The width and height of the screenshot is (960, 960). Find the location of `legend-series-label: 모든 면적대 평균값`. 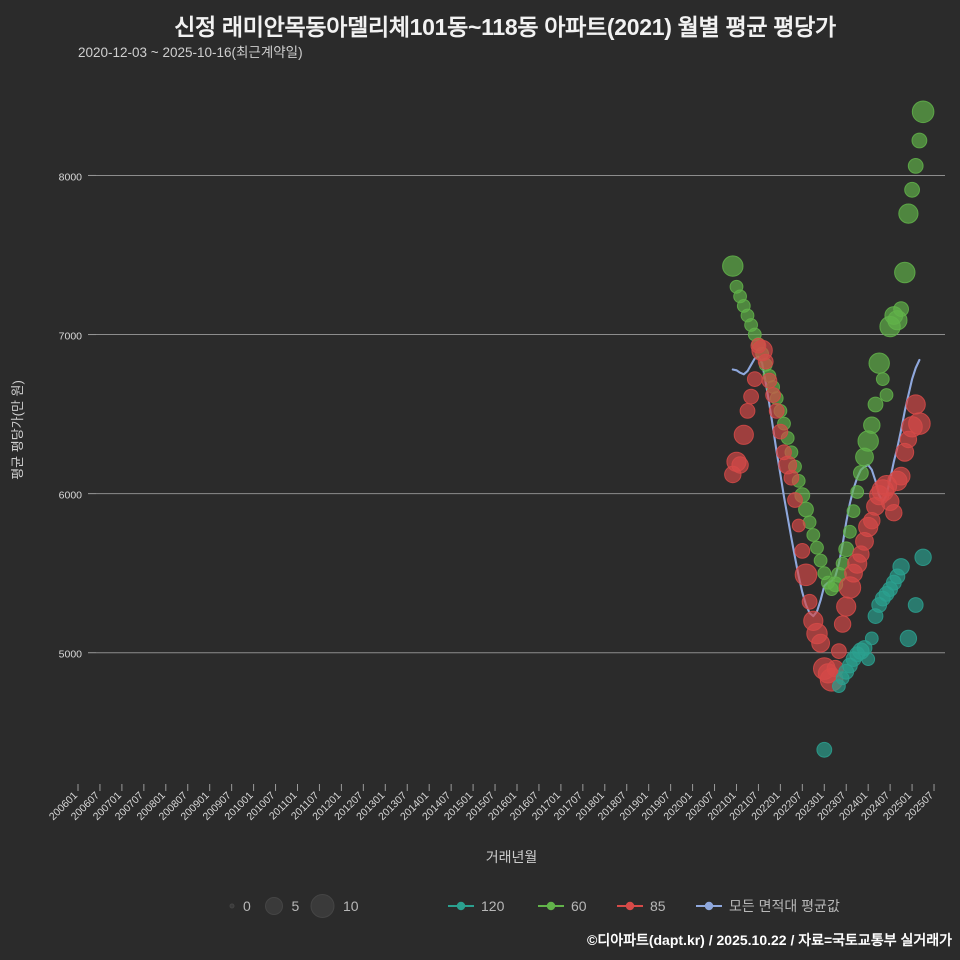

legend-series-label: 모든 면적대 평균값 is located at coordinates (784, 906).